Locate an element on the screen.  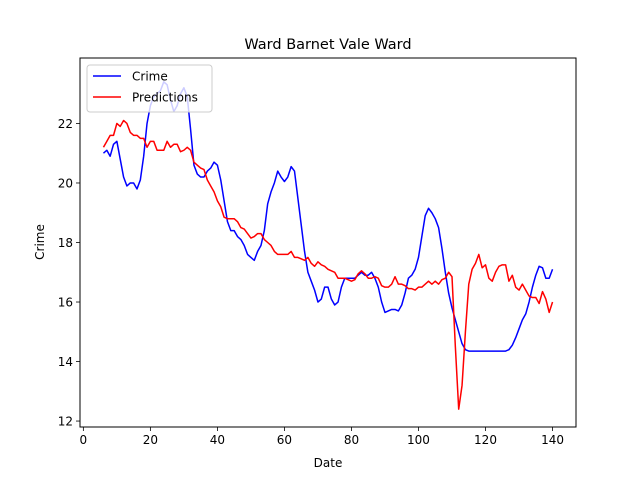
x-tick-label: 0 is located at coordinates (84, 440).